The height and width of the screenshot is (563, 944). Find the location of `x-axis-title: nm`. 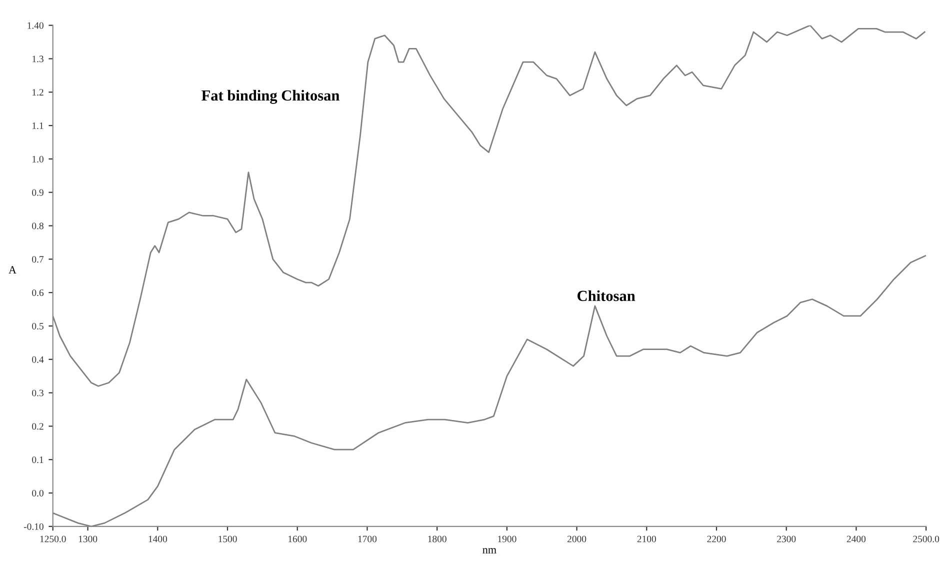

x-axis-title: nm is located at coordinates (489, 551).